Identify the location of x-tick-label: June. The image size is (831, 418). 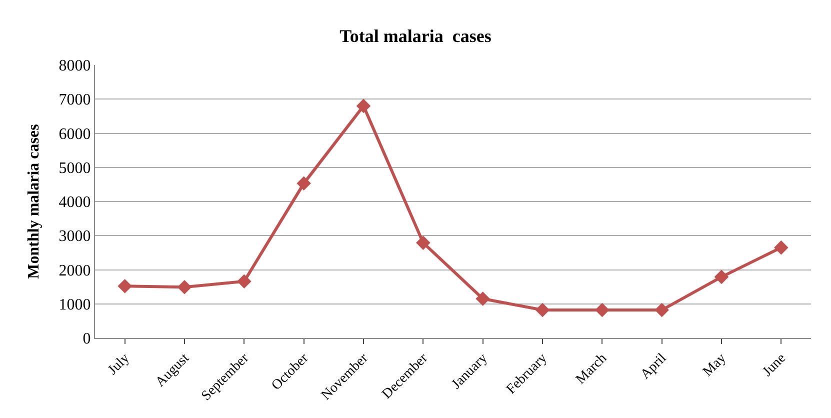
(774, 365).